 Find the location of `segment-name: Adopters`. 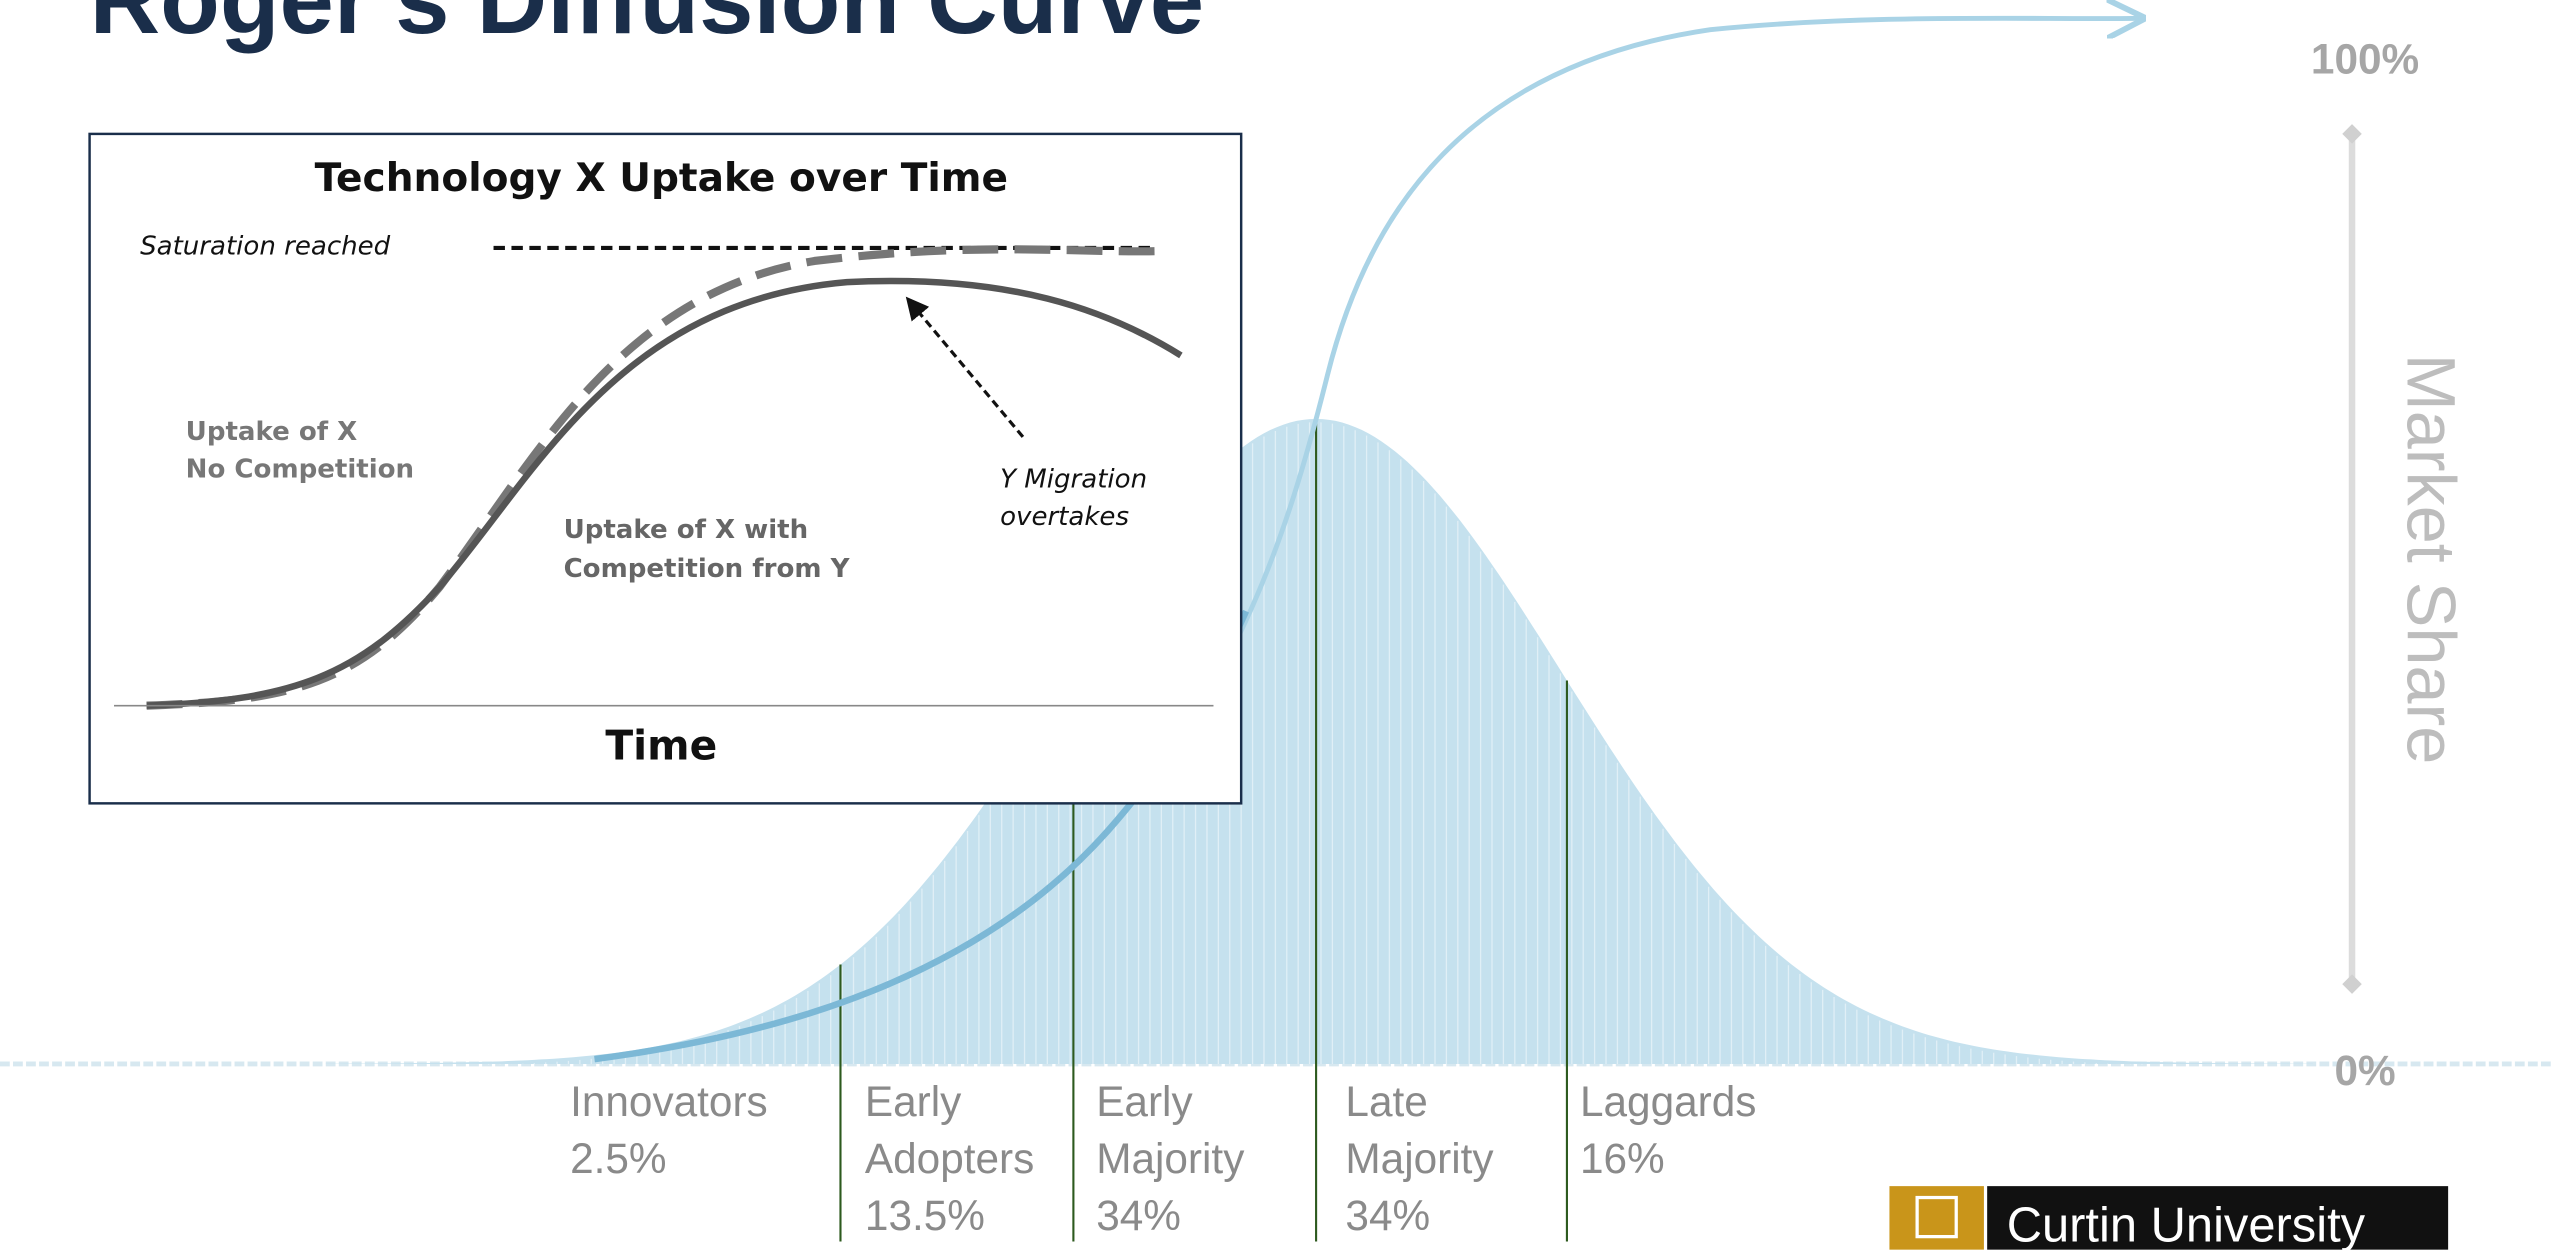

segment-name: Adopters is located at coordinates (949, 1158).